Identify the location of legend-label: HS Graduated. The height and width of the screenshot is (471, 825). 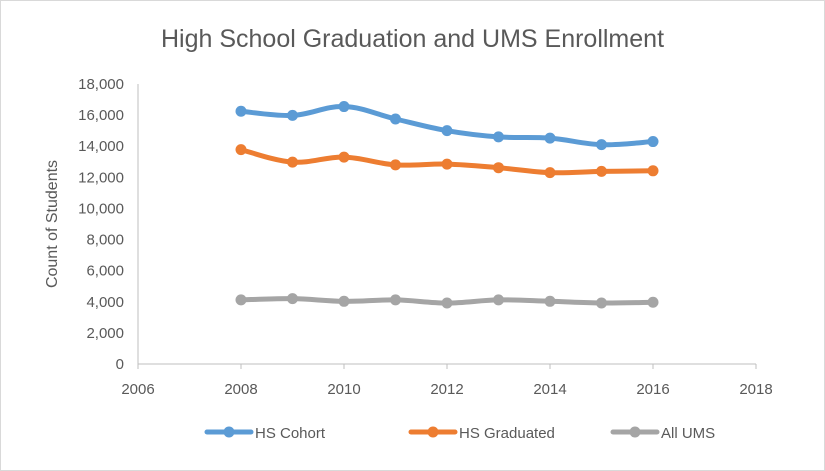
(507, 433).